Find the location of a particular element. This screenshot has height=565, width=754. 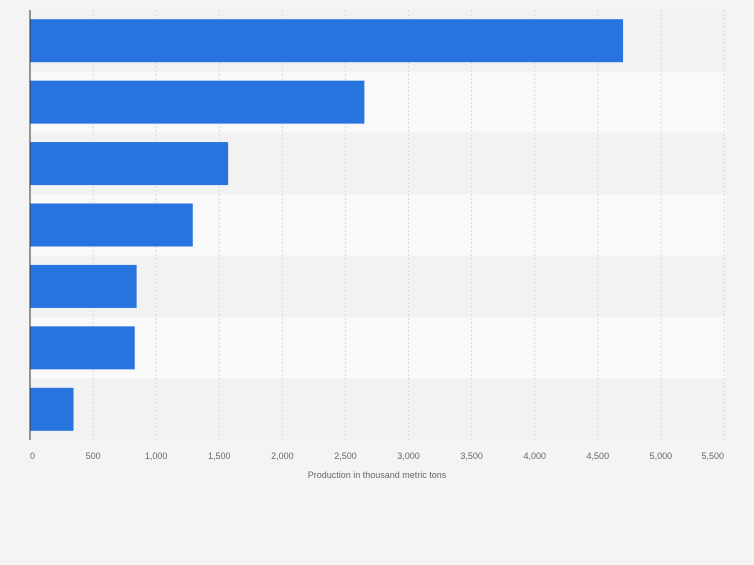

x-tick-label-5: 2,500 is located at coordinates (345, 456).